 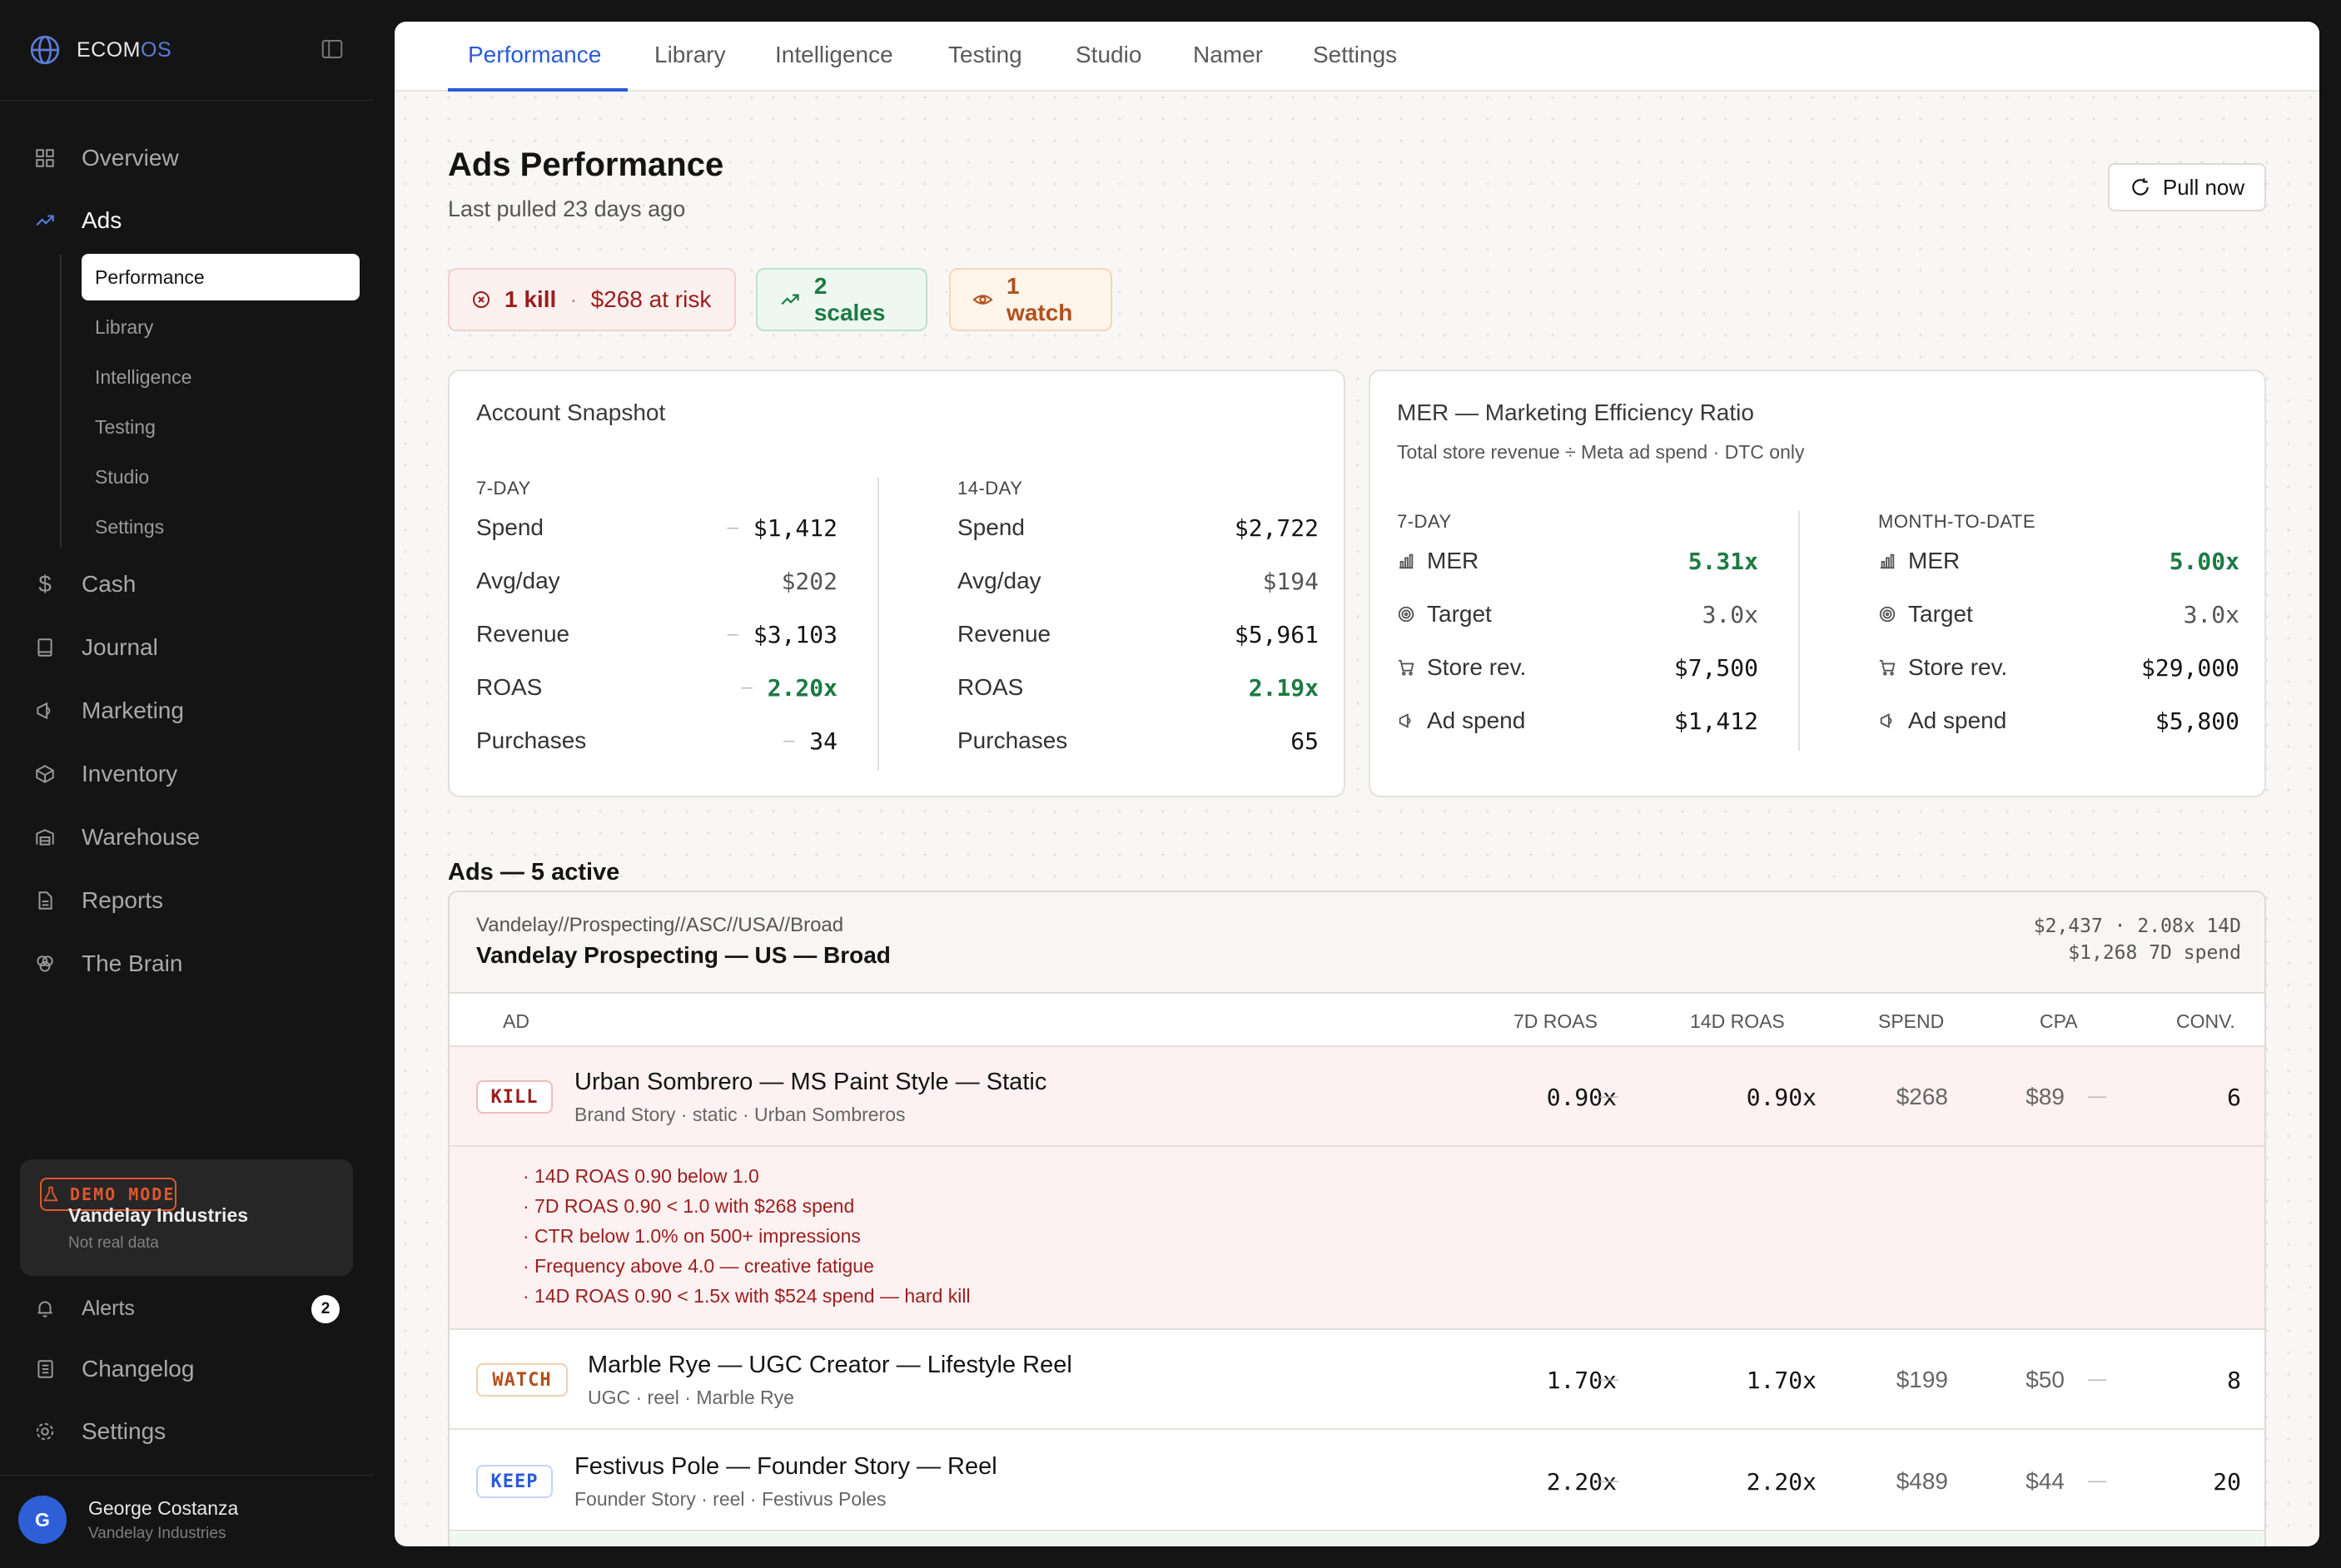 I want to click on metric-label: Avg/day, so click(x=518, y=580).